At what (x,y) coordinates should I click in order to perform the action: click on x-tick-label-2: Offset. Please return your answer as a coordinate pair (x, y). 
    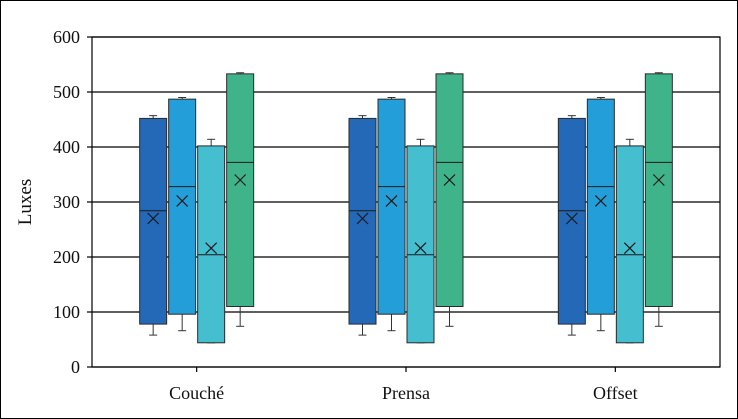
    Looking at the image, I should click on (615, 393).